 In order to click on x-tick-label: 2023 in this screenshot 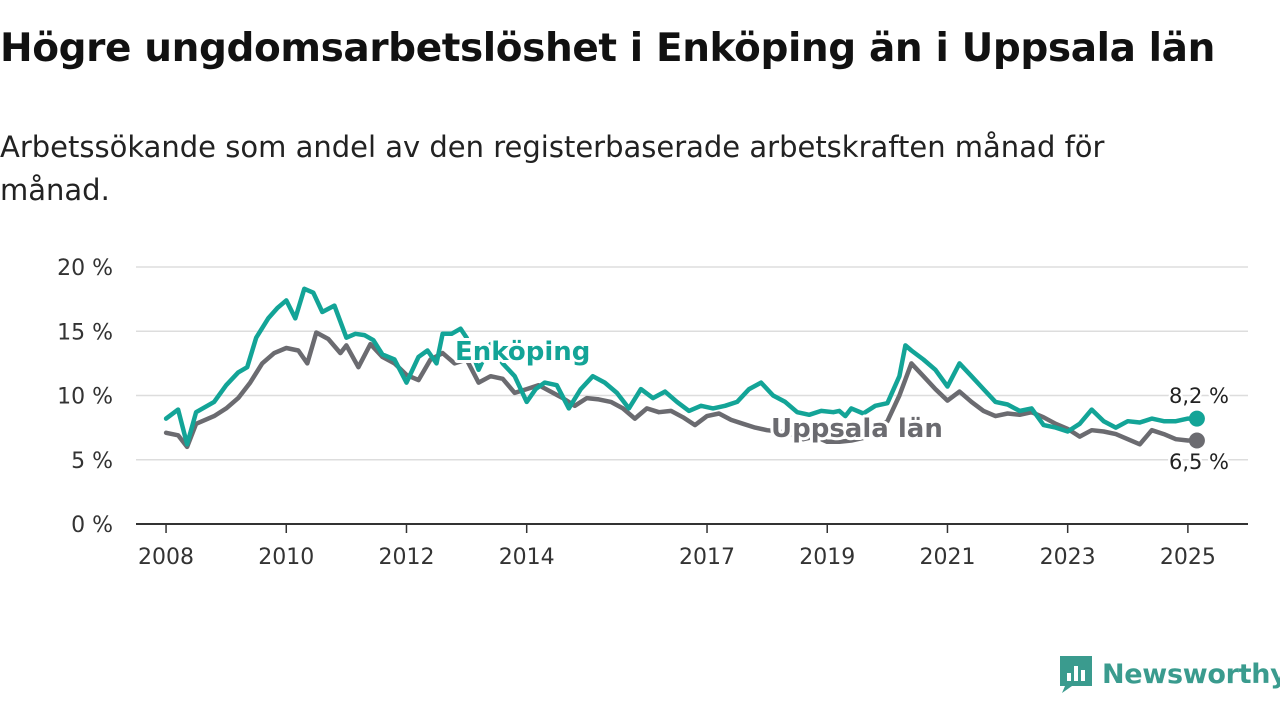, I will do `click(1068, 557)`.